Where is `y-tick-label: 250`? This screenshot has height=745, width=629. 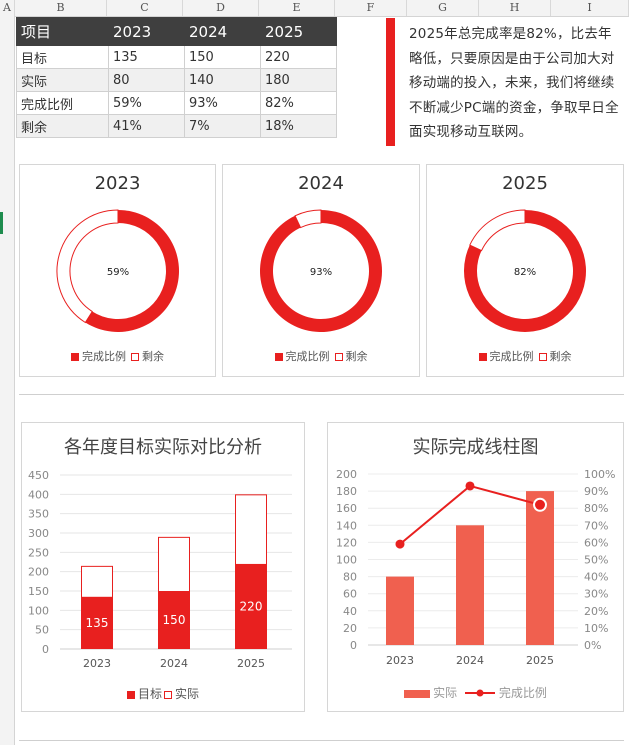 y-tick-label: 250 is located at coordinates (38, 552).